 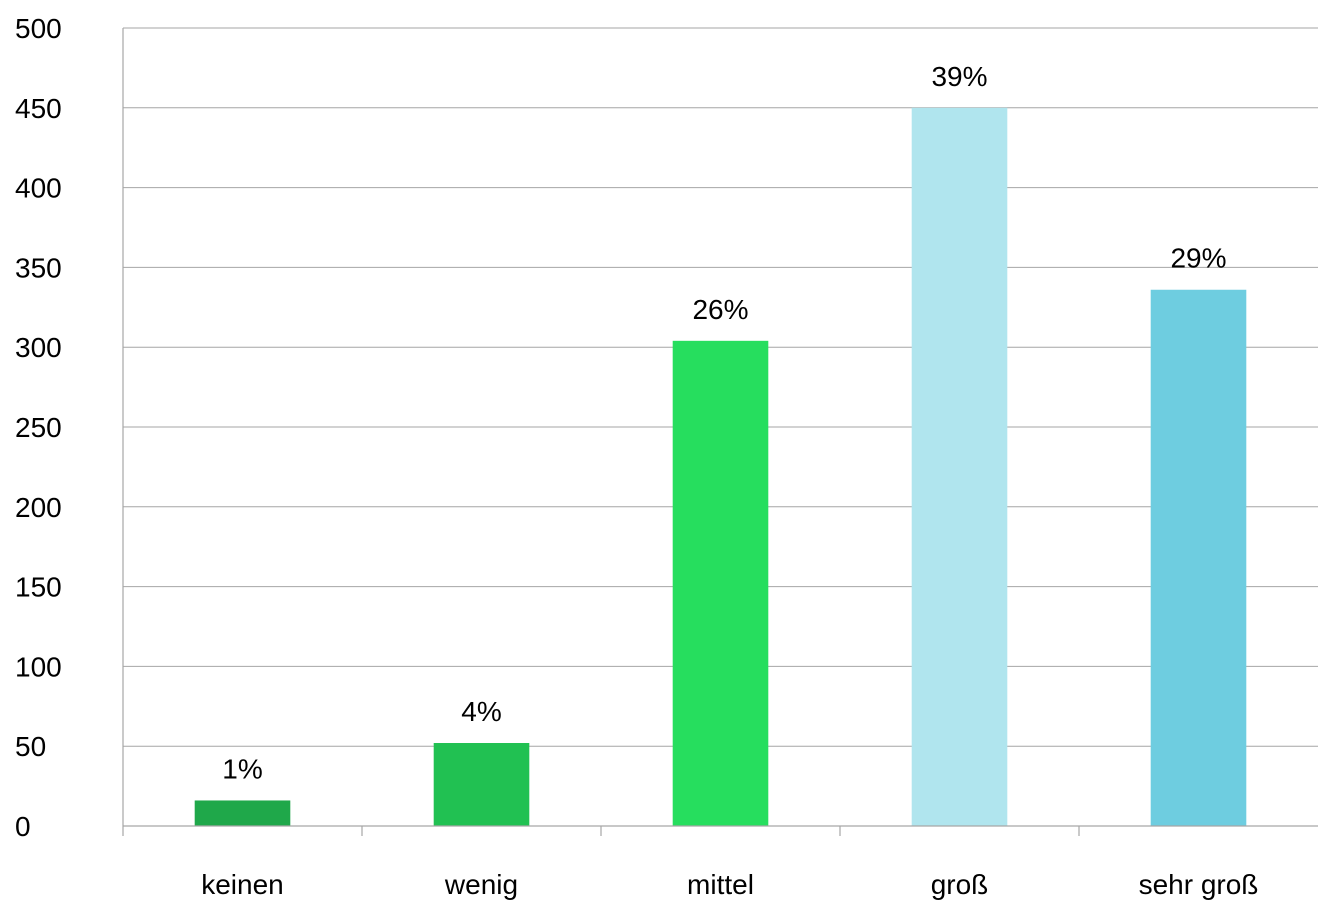 I want to click on bar-keinen, so click(x=242, y=813).